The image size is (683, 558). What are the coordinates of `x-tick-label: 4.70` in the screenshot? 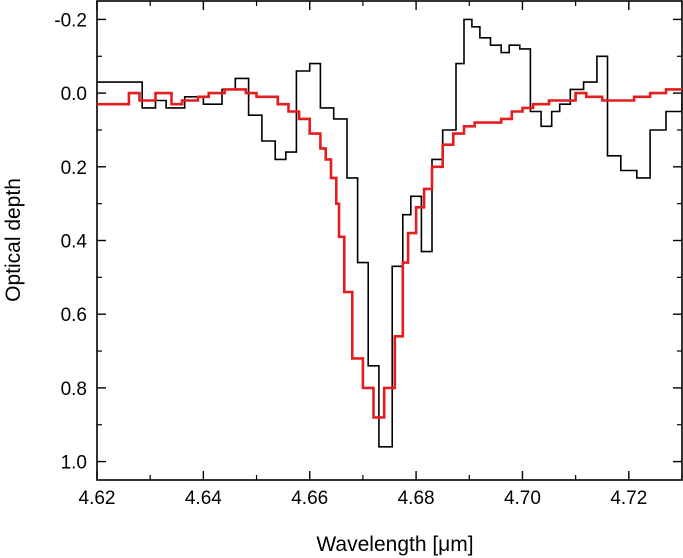 It's located at (522, 498).